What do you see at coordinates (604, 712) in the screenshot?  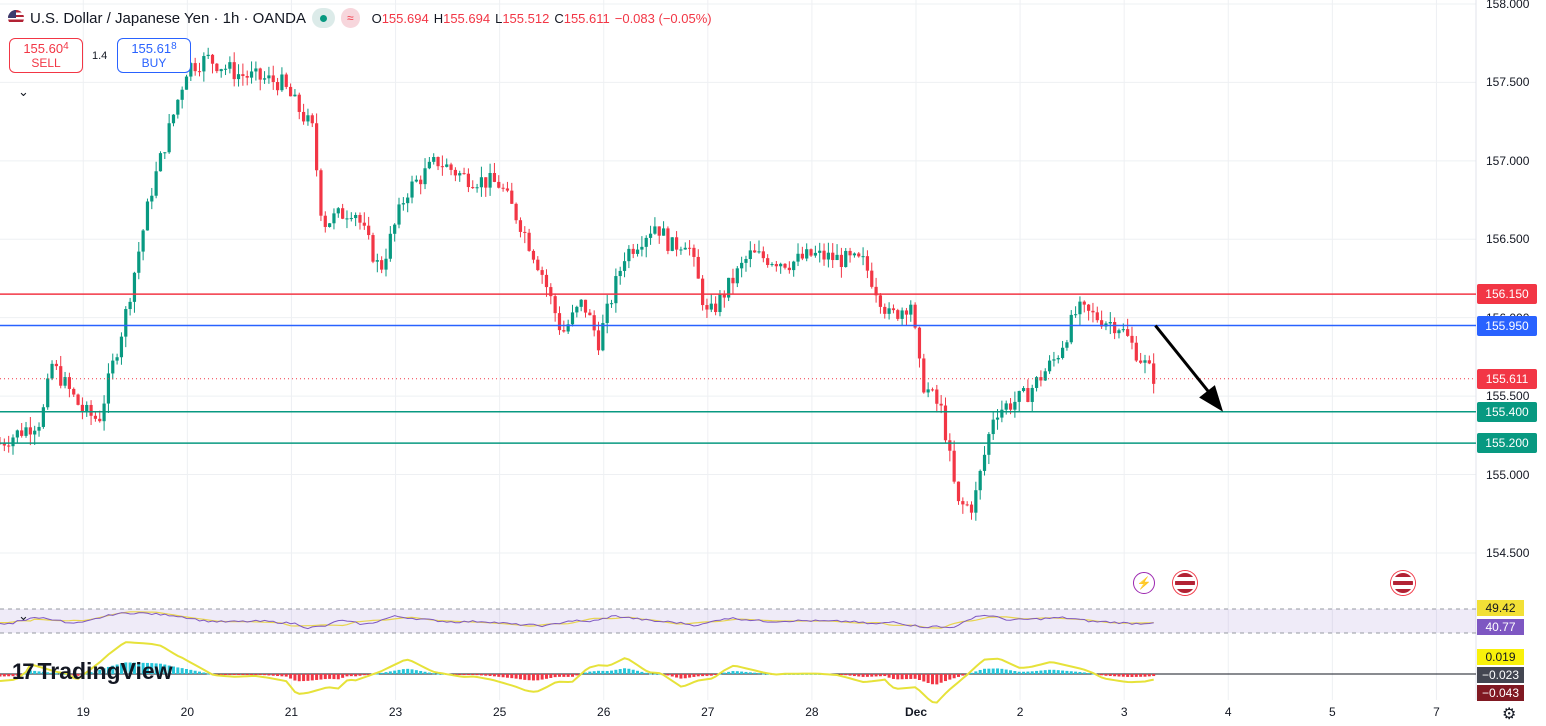 I see `x-axis-tick-label: 26` at bounding box center [604, 712].